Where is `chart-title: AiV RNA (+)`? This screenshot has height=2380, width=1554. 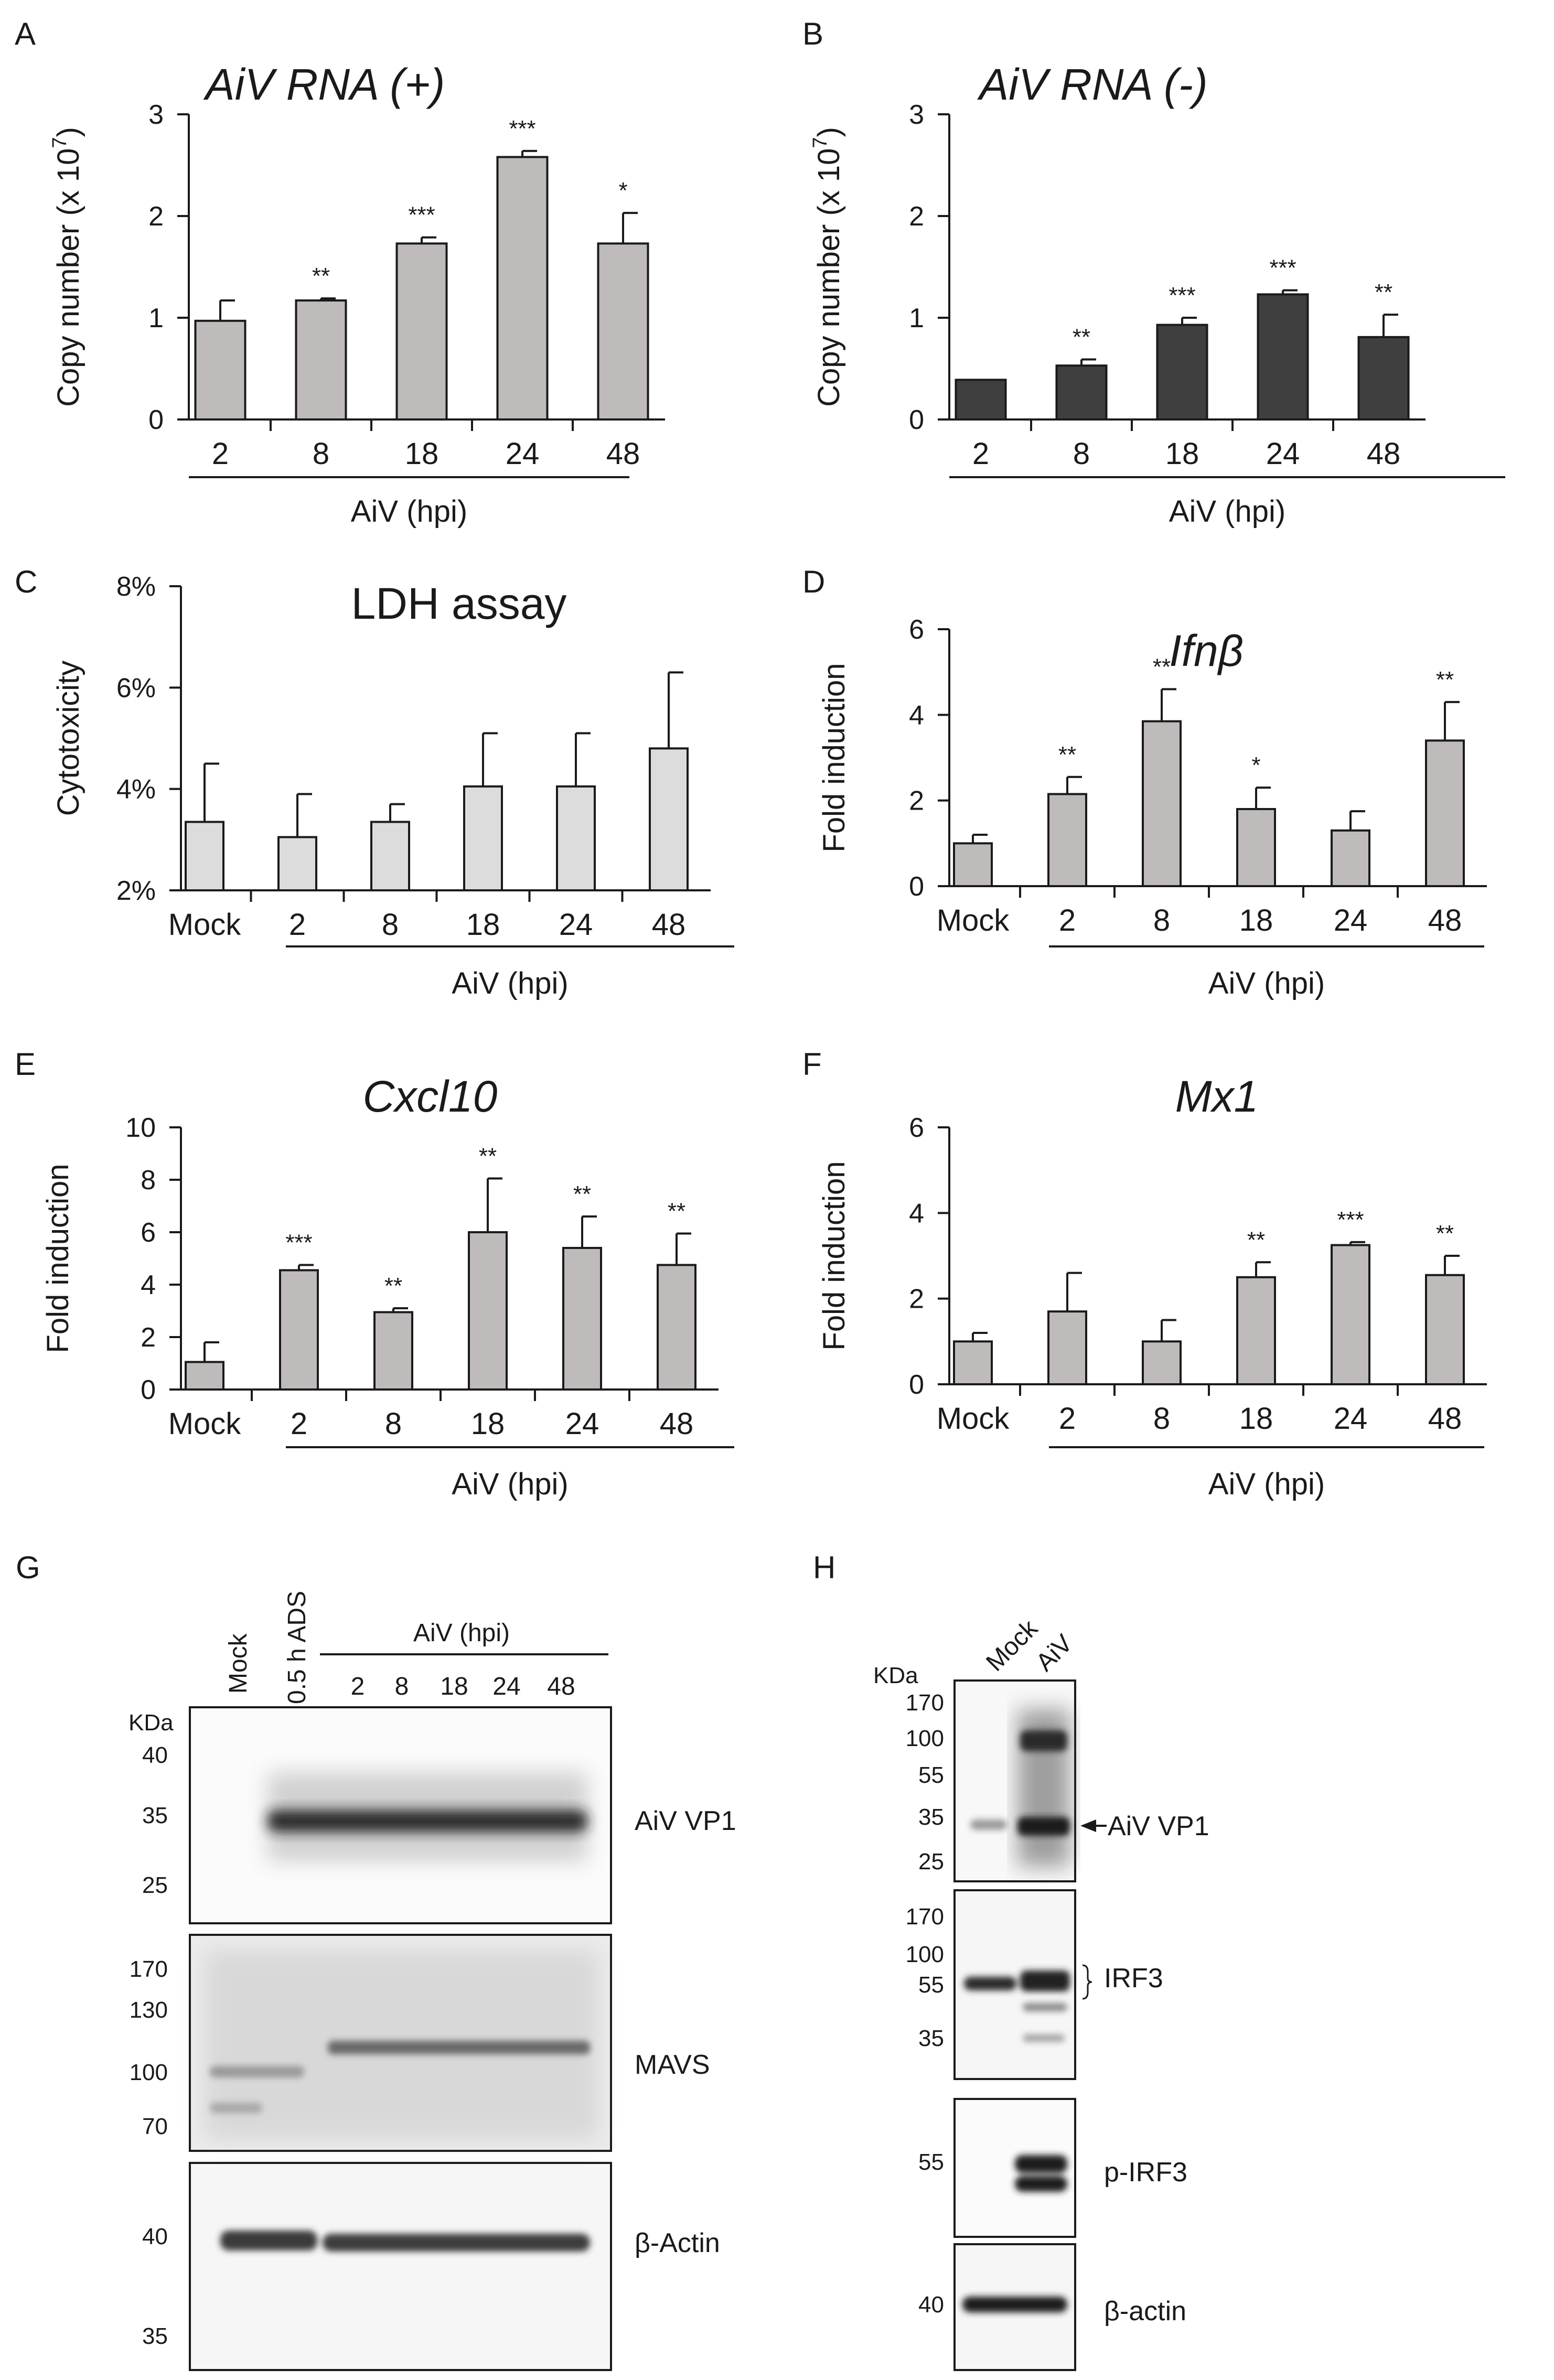
chart-title: AiV RNA (+) is located at coordinates (324, 84).